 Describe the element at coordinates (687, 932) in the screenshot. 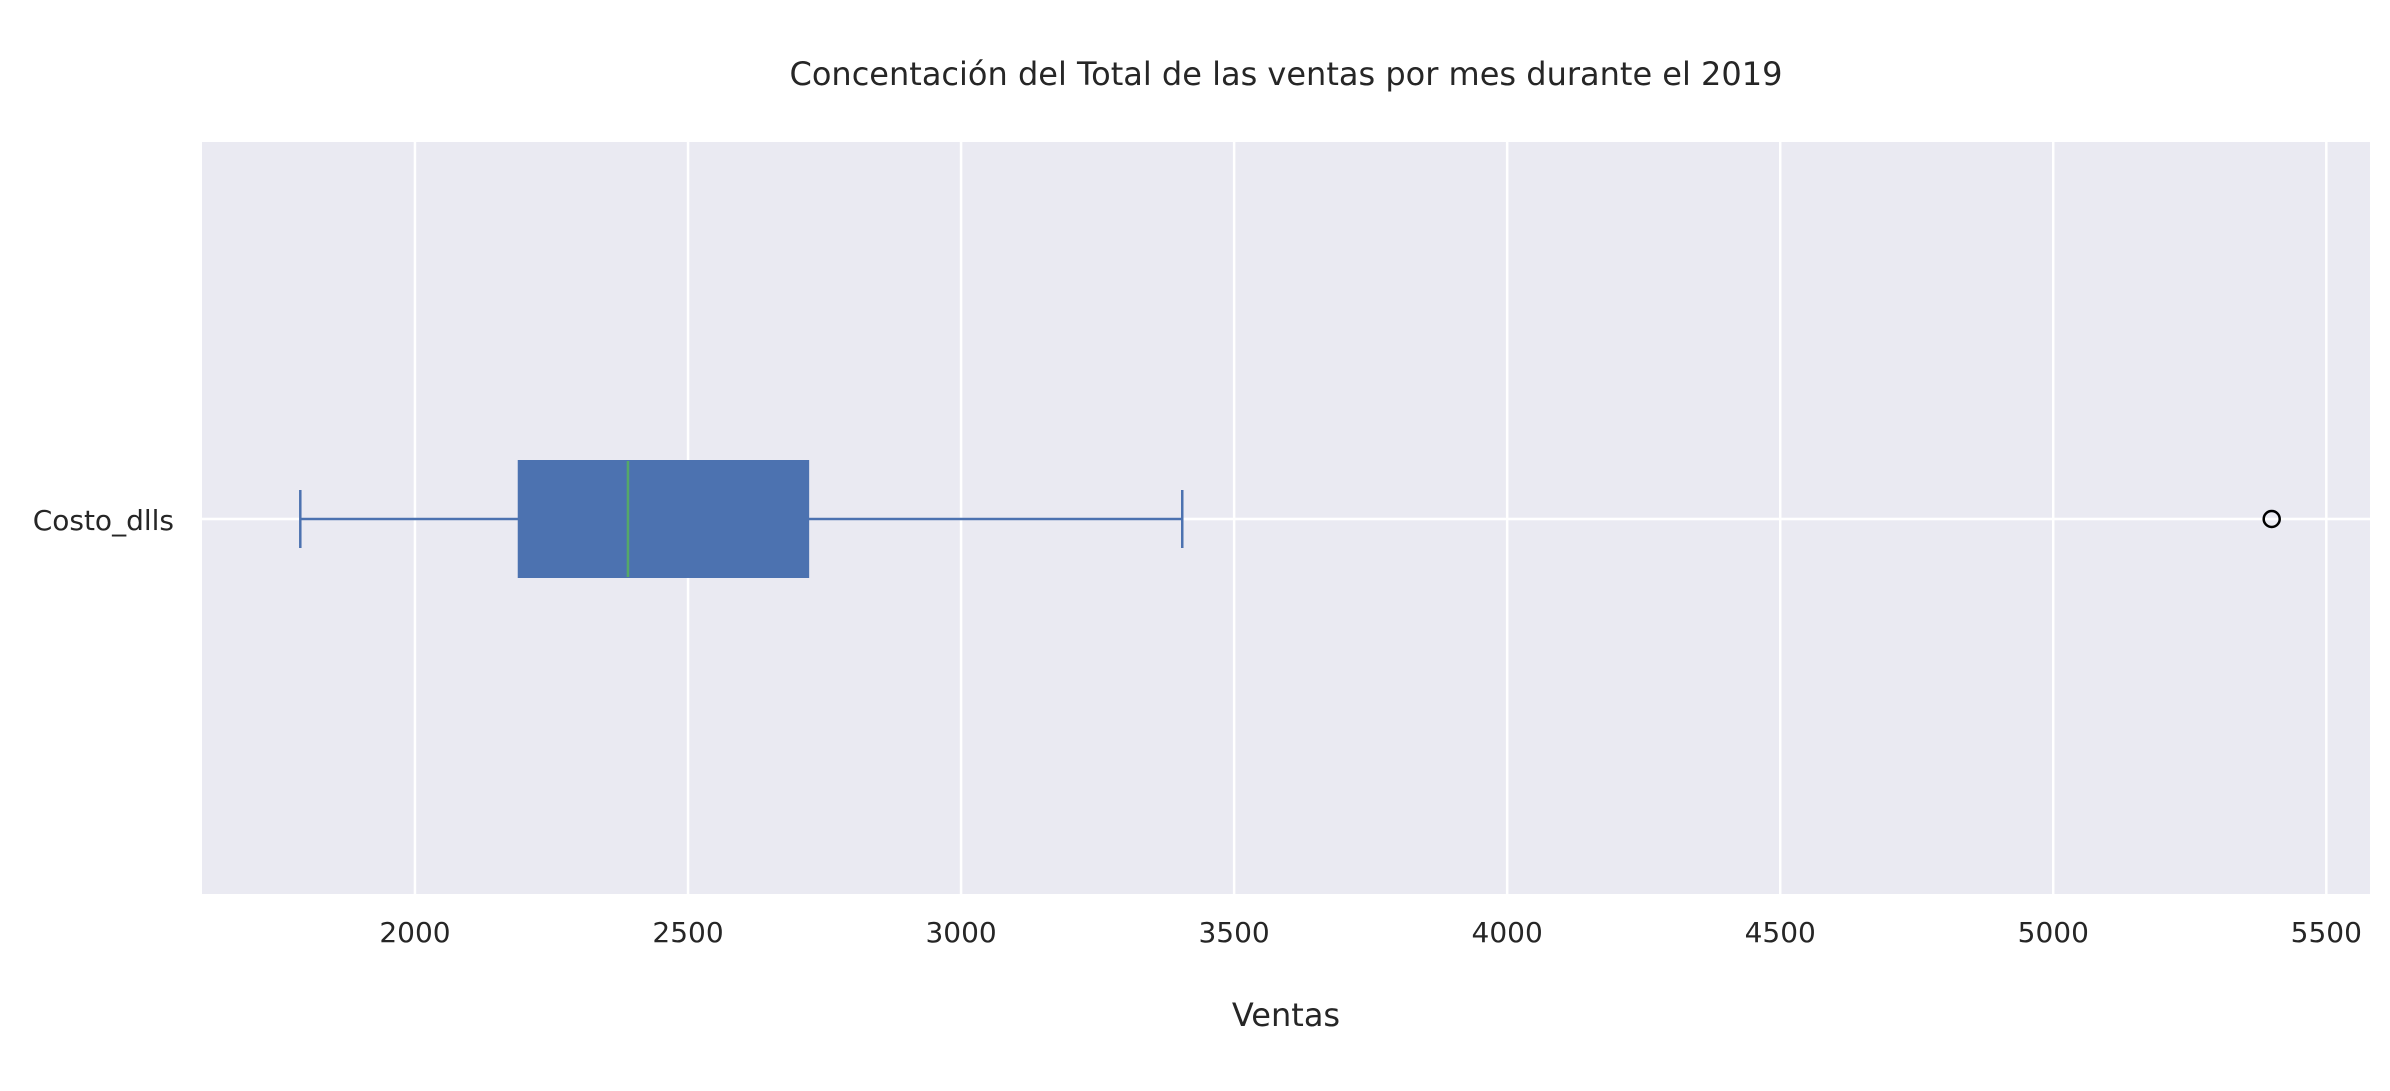

I see `x-tick-label: 2500` at that location.